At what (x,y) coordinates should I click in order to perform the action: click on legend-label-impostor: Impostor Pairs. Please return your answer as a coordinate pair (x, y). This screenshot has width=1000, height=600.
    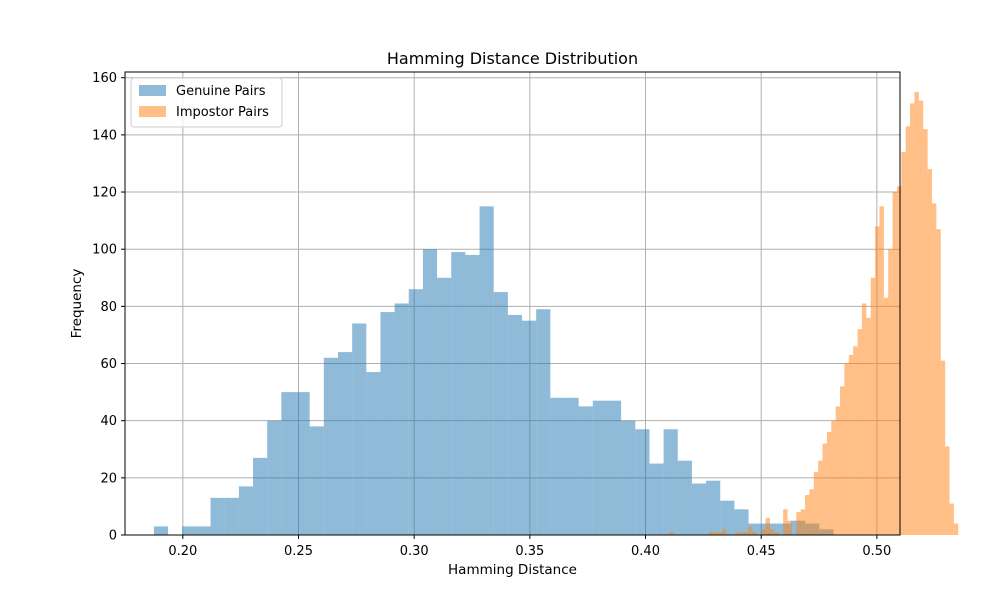
    Looking at the image, I should click on (222, 112).